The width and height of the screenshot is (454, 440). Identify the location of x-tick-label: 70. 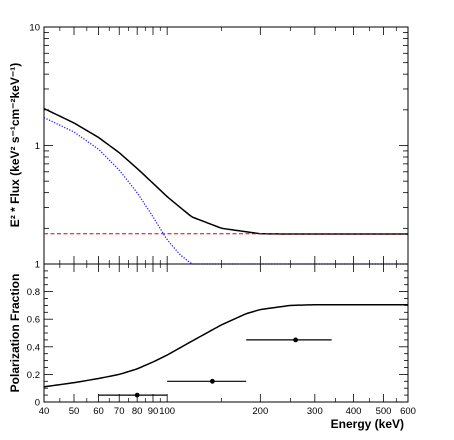
(119, 411).